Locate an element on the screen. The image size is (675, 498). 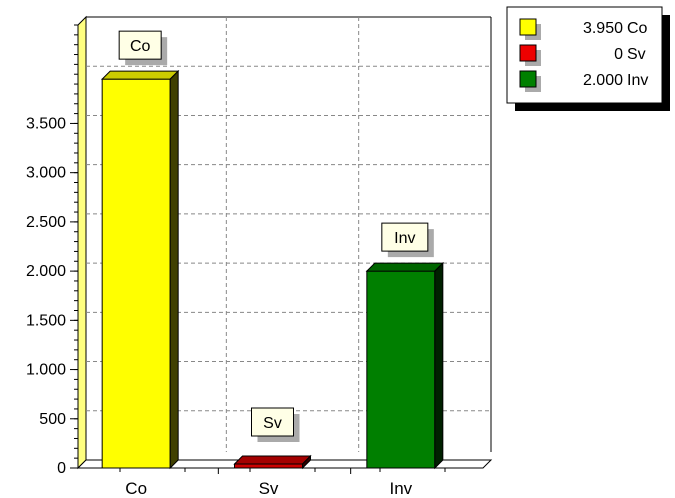
legend-item-inv: 2.000 Inv is located at coordinates (583, 81).